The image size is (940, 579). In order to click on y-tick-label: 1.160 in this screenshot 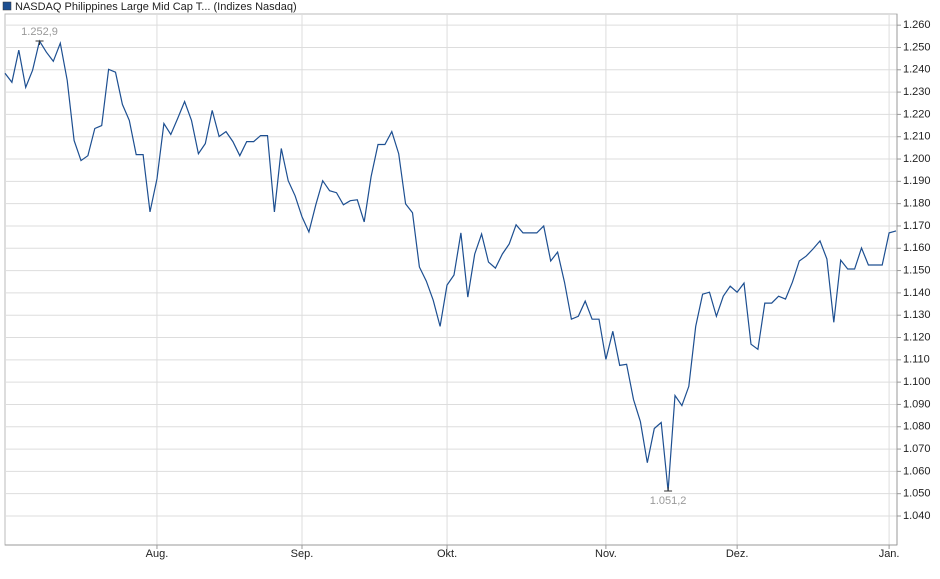, I will do `click(917, 248)`.